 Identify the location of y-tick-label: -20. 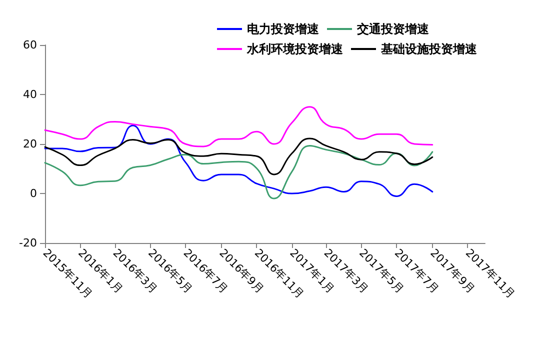
(28, 243).